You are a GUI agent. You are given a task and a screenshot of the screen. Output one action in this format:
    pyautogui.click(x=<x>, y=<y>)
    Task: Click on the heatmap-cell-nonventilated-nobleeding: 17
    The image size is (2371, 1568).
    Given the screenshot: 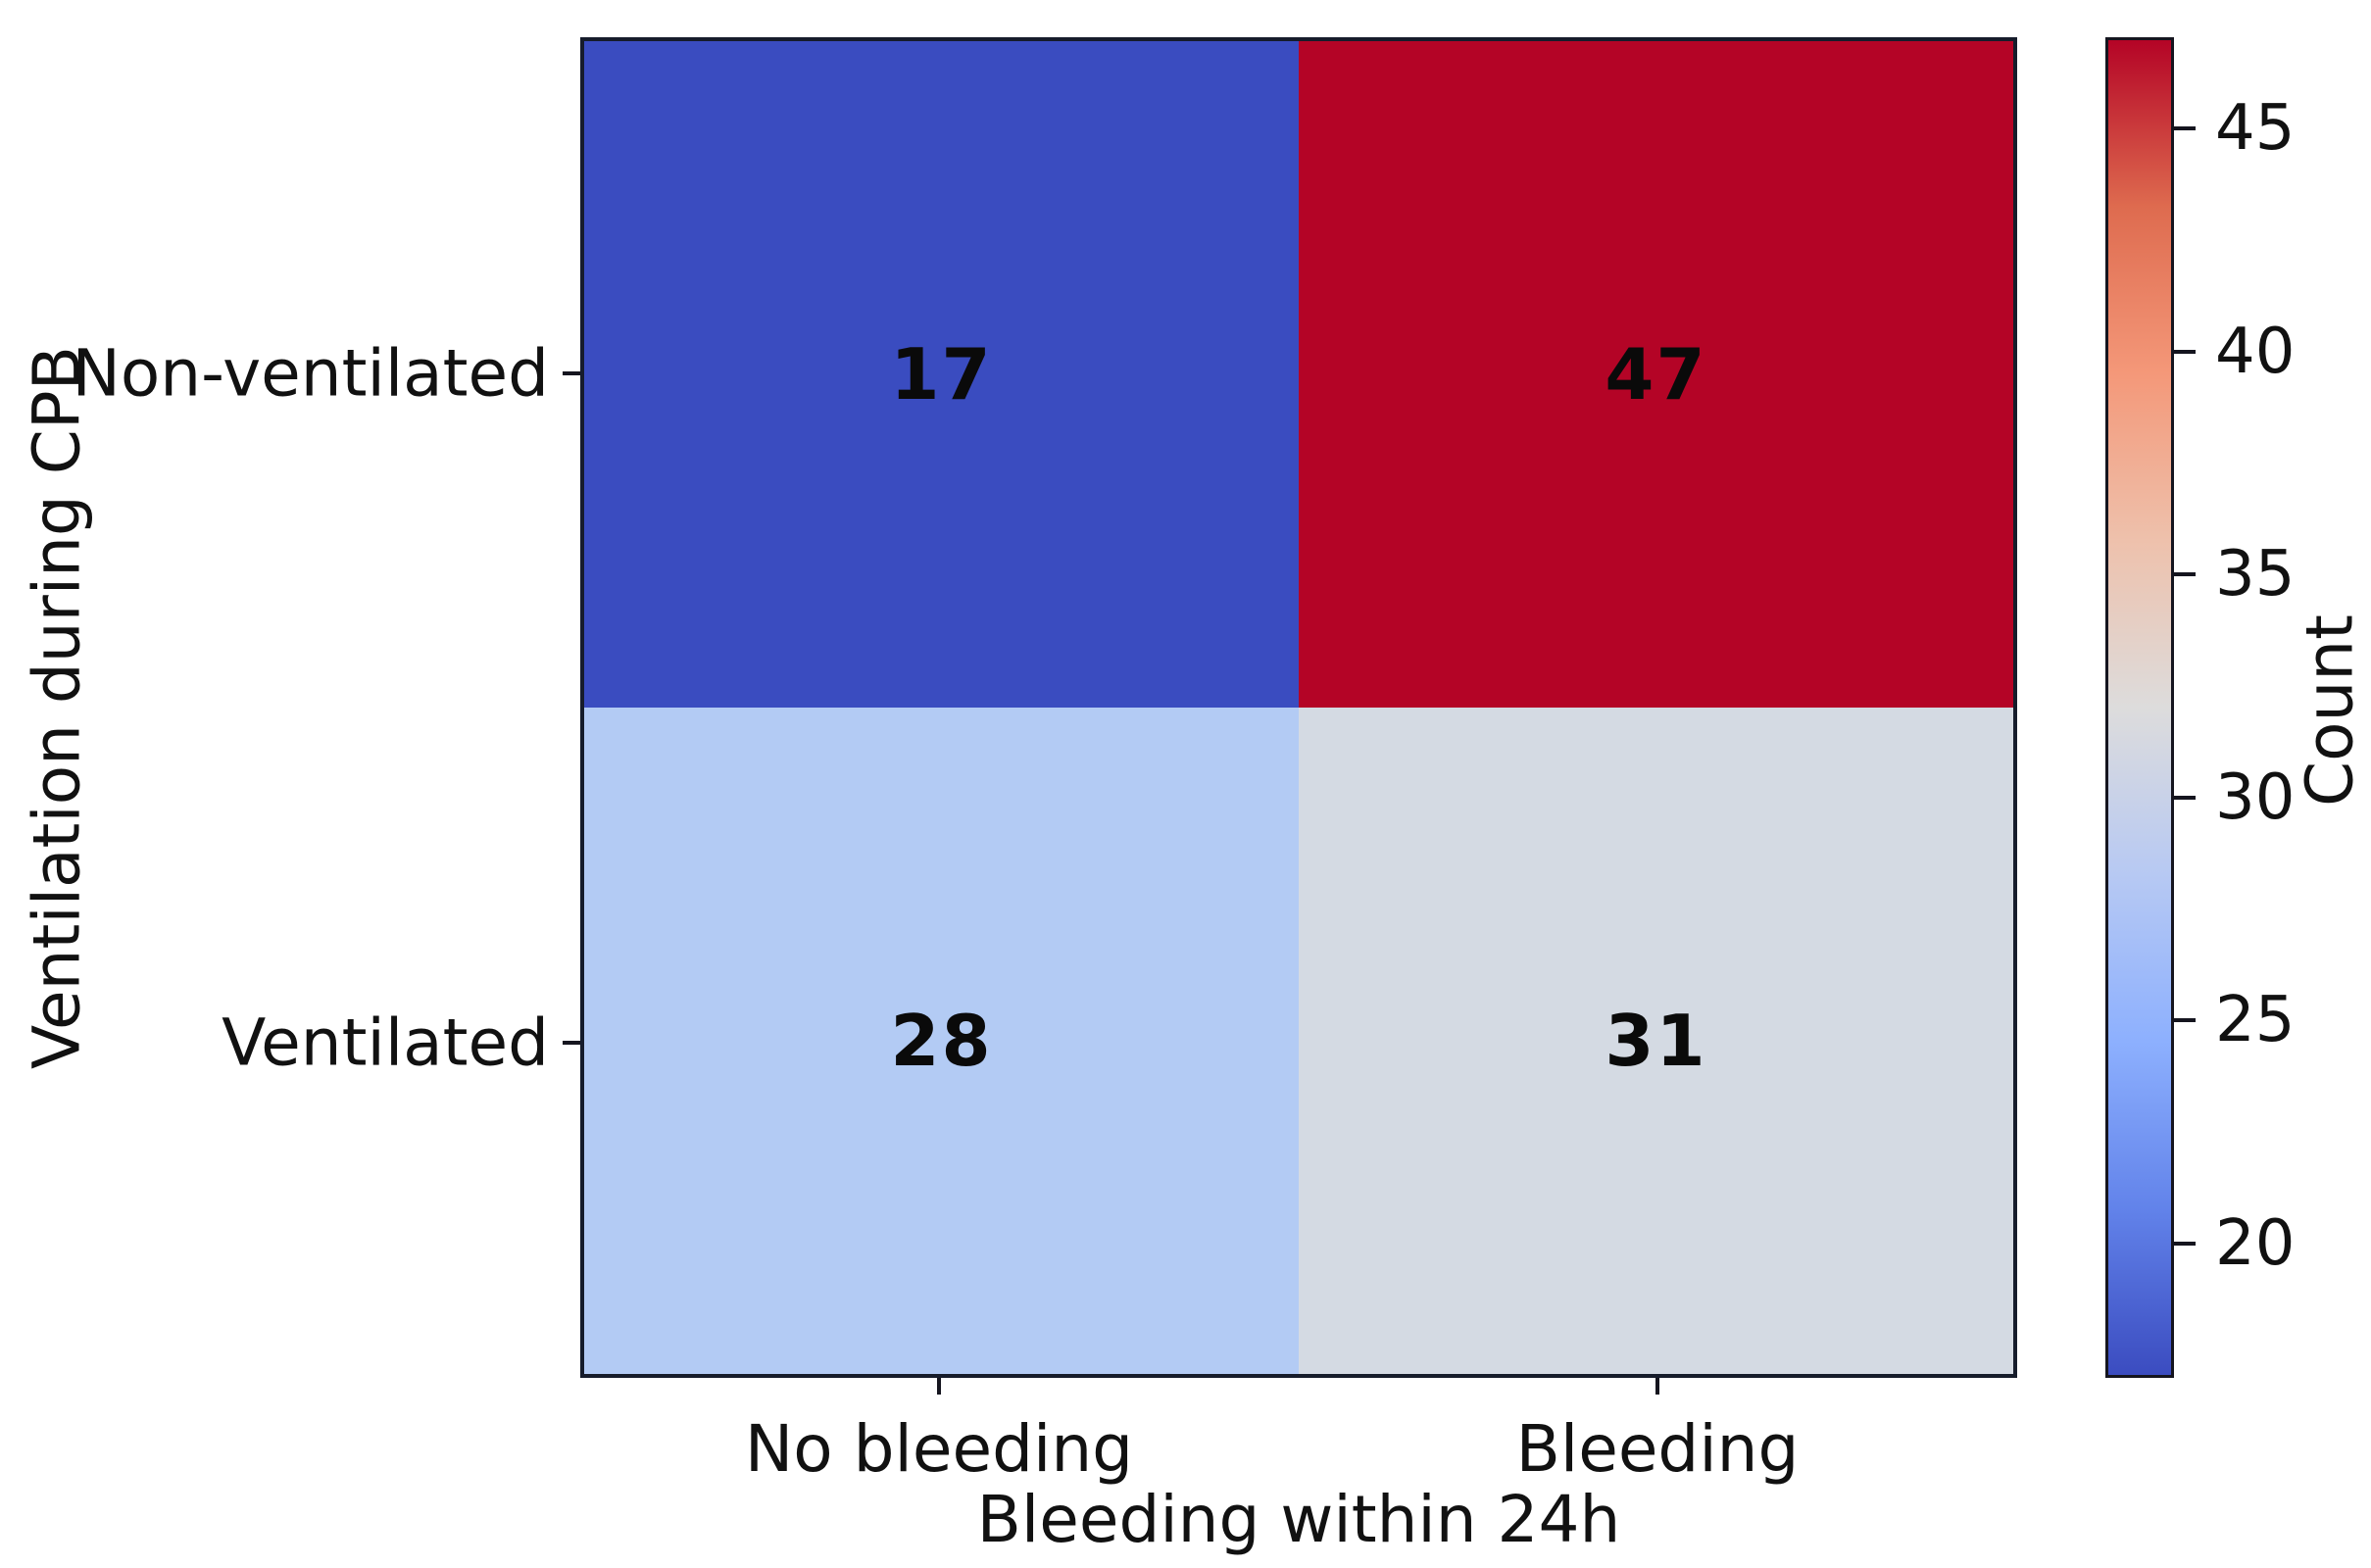 What is the action you would take?
    pyautogui.click(x=942, y=374)
    